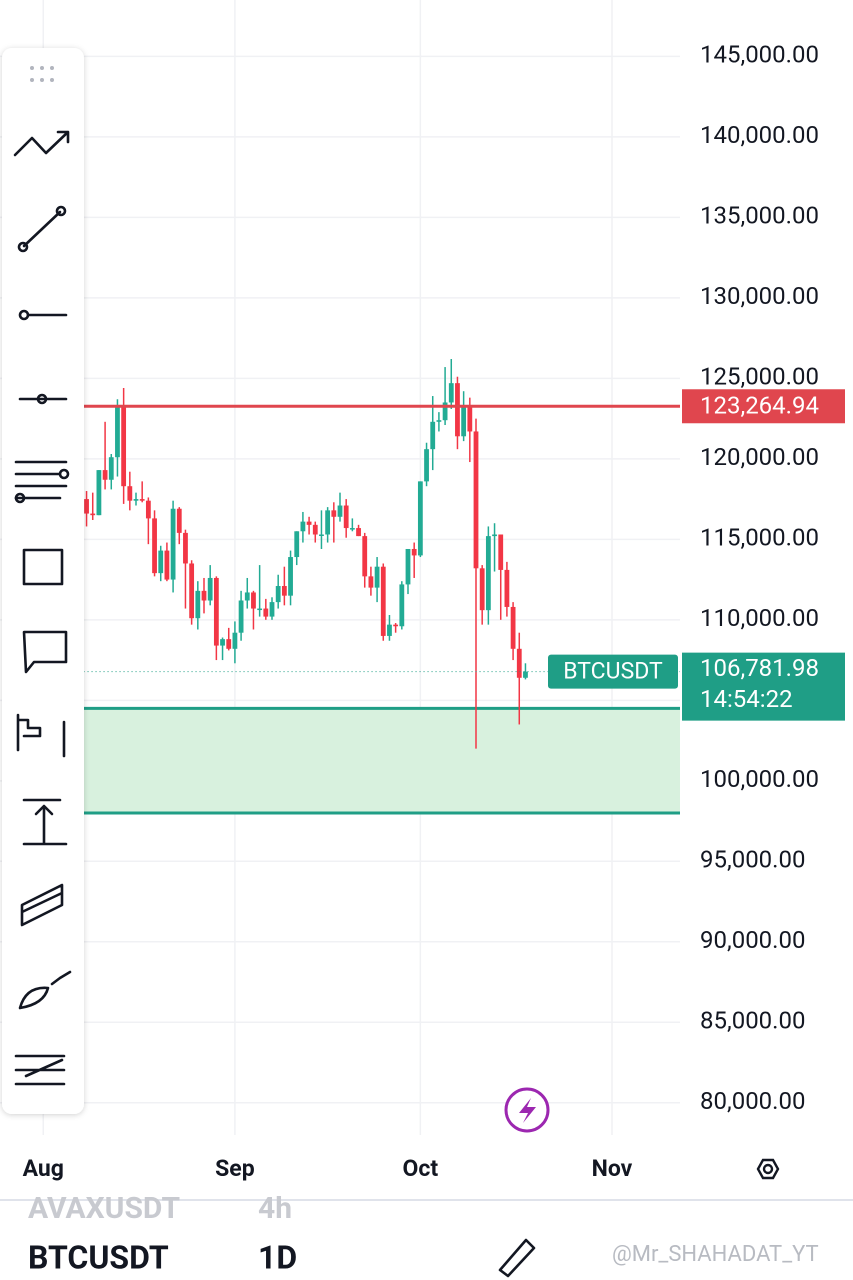 This screenshot has height=1280, width=853. Describe the element at coordinates (752, 1021) in the screenshot. I see `y-tick-label: 85,000.00` at that location.